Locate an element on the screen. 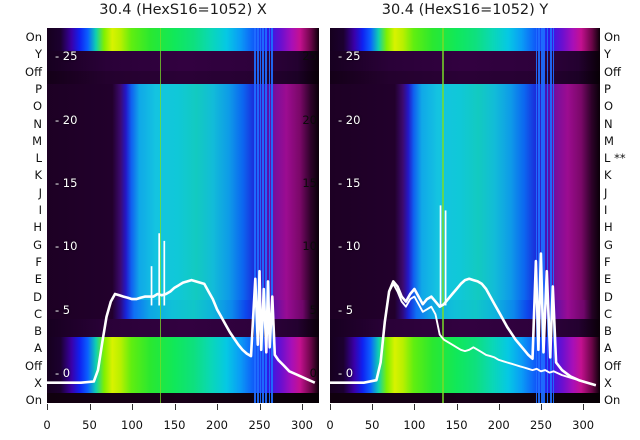 This screenshot has height=440, width=640. y-tick-inner-right-0: 0 is located at coordinates (313, 373).